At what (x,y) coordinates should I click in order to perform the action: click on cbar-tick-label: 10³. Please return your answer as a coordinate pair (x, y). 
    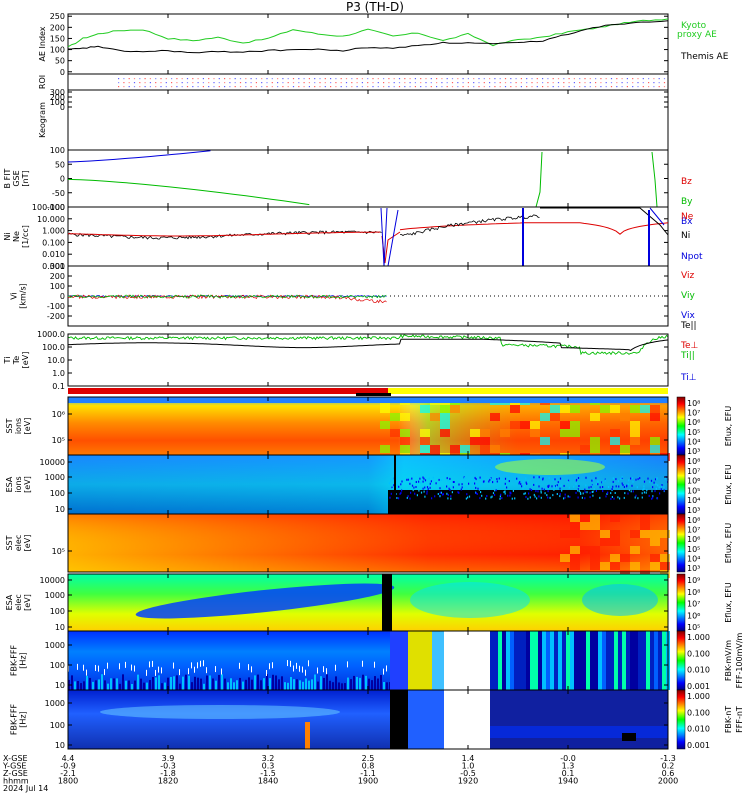
    Looking at the image, I should click on (693, 510).